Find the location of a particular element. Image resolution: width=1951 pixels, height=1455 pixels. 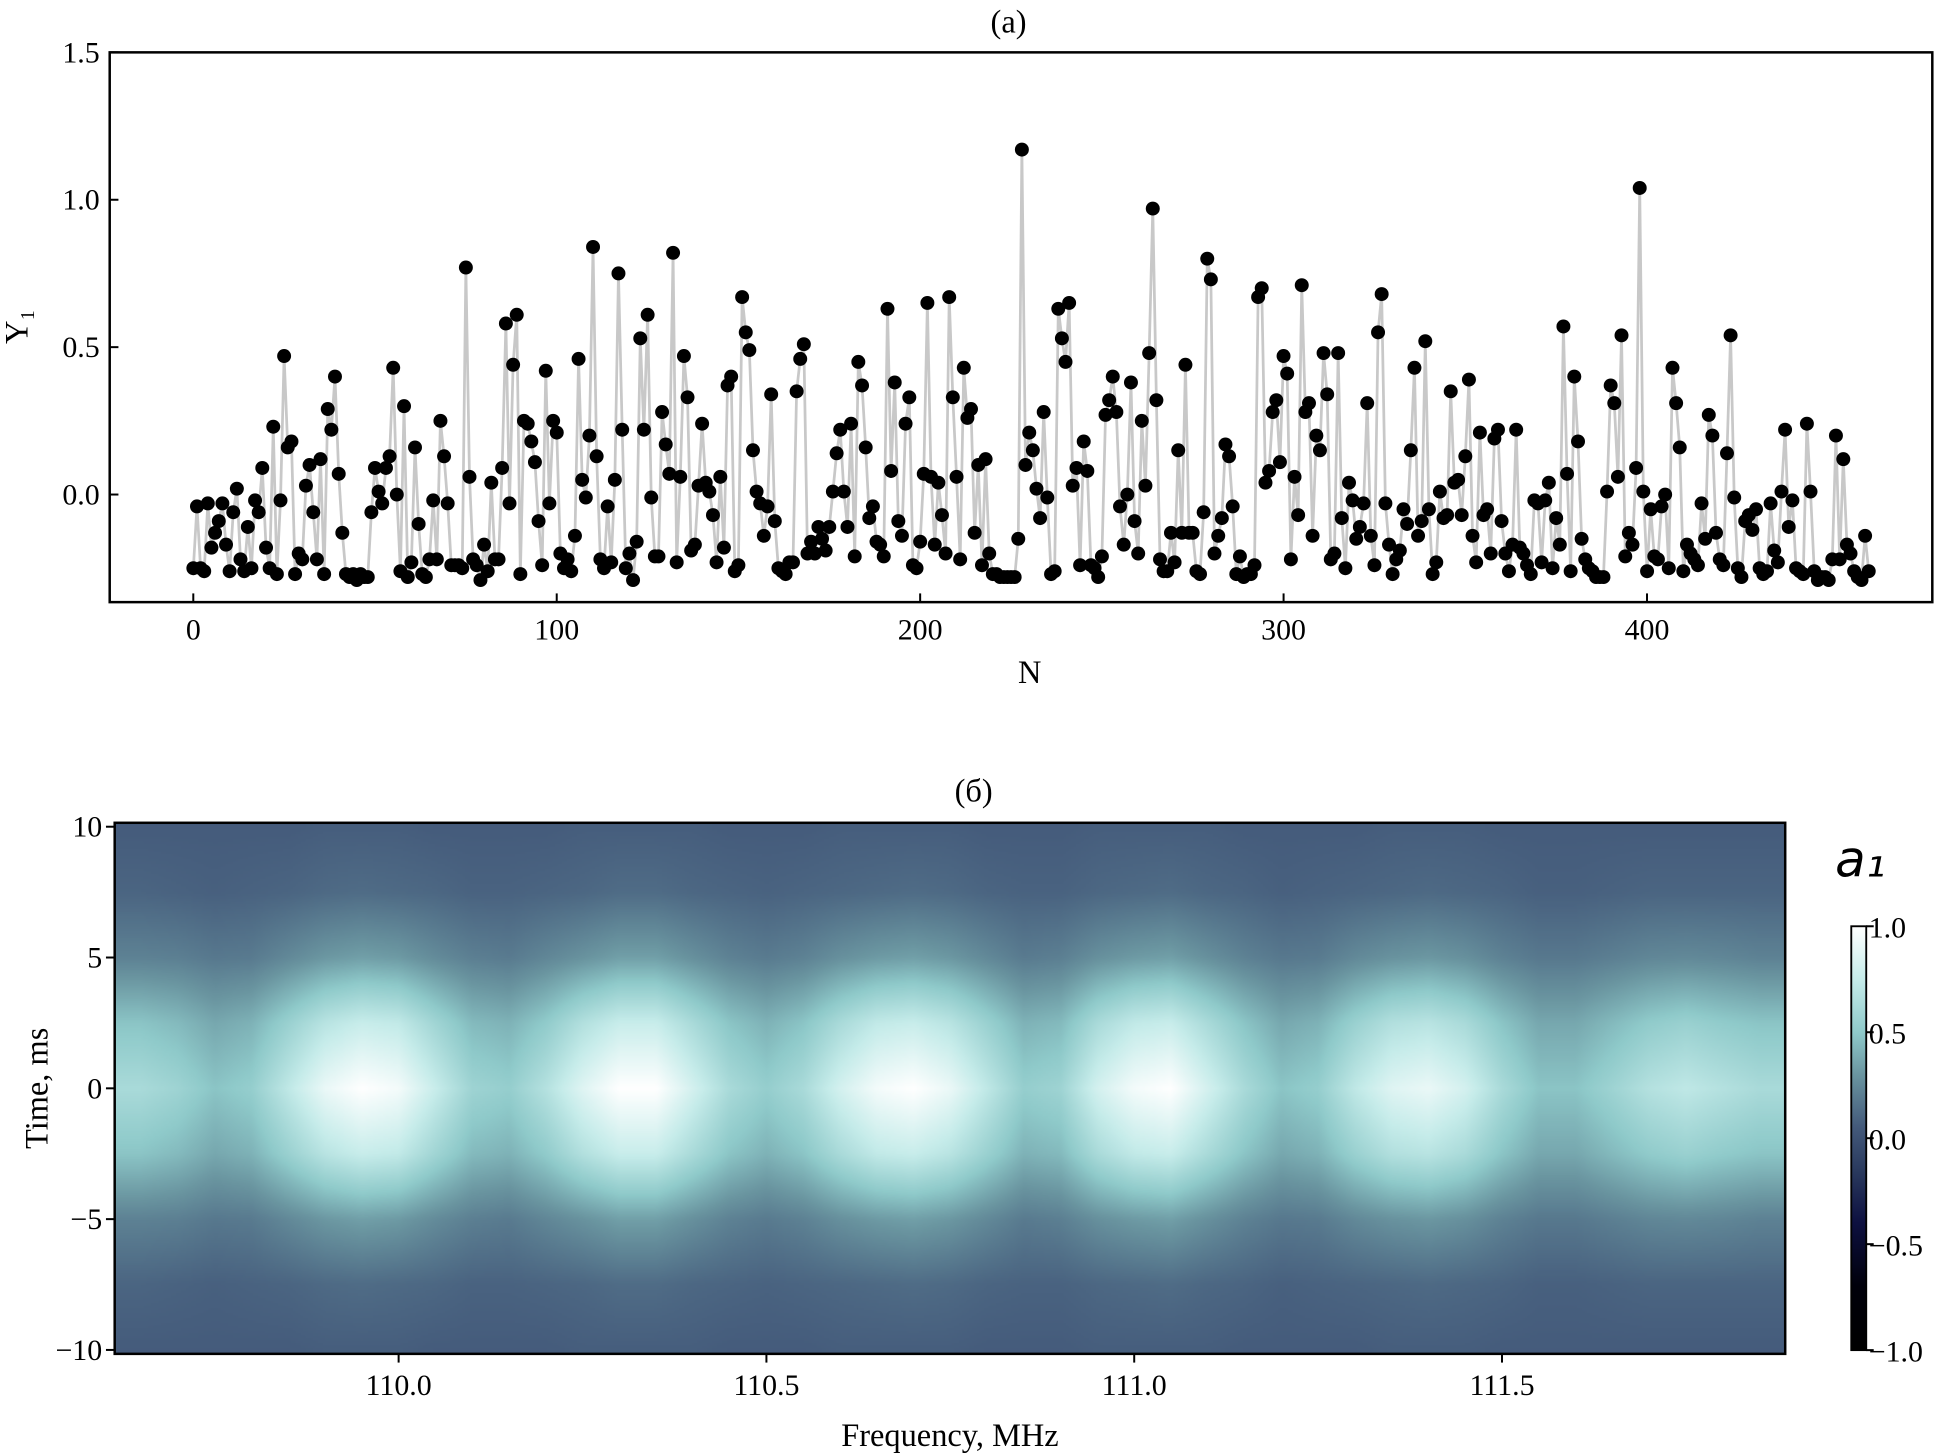

x-tick-label: 110.5 is located at coordinates (766, 1385).